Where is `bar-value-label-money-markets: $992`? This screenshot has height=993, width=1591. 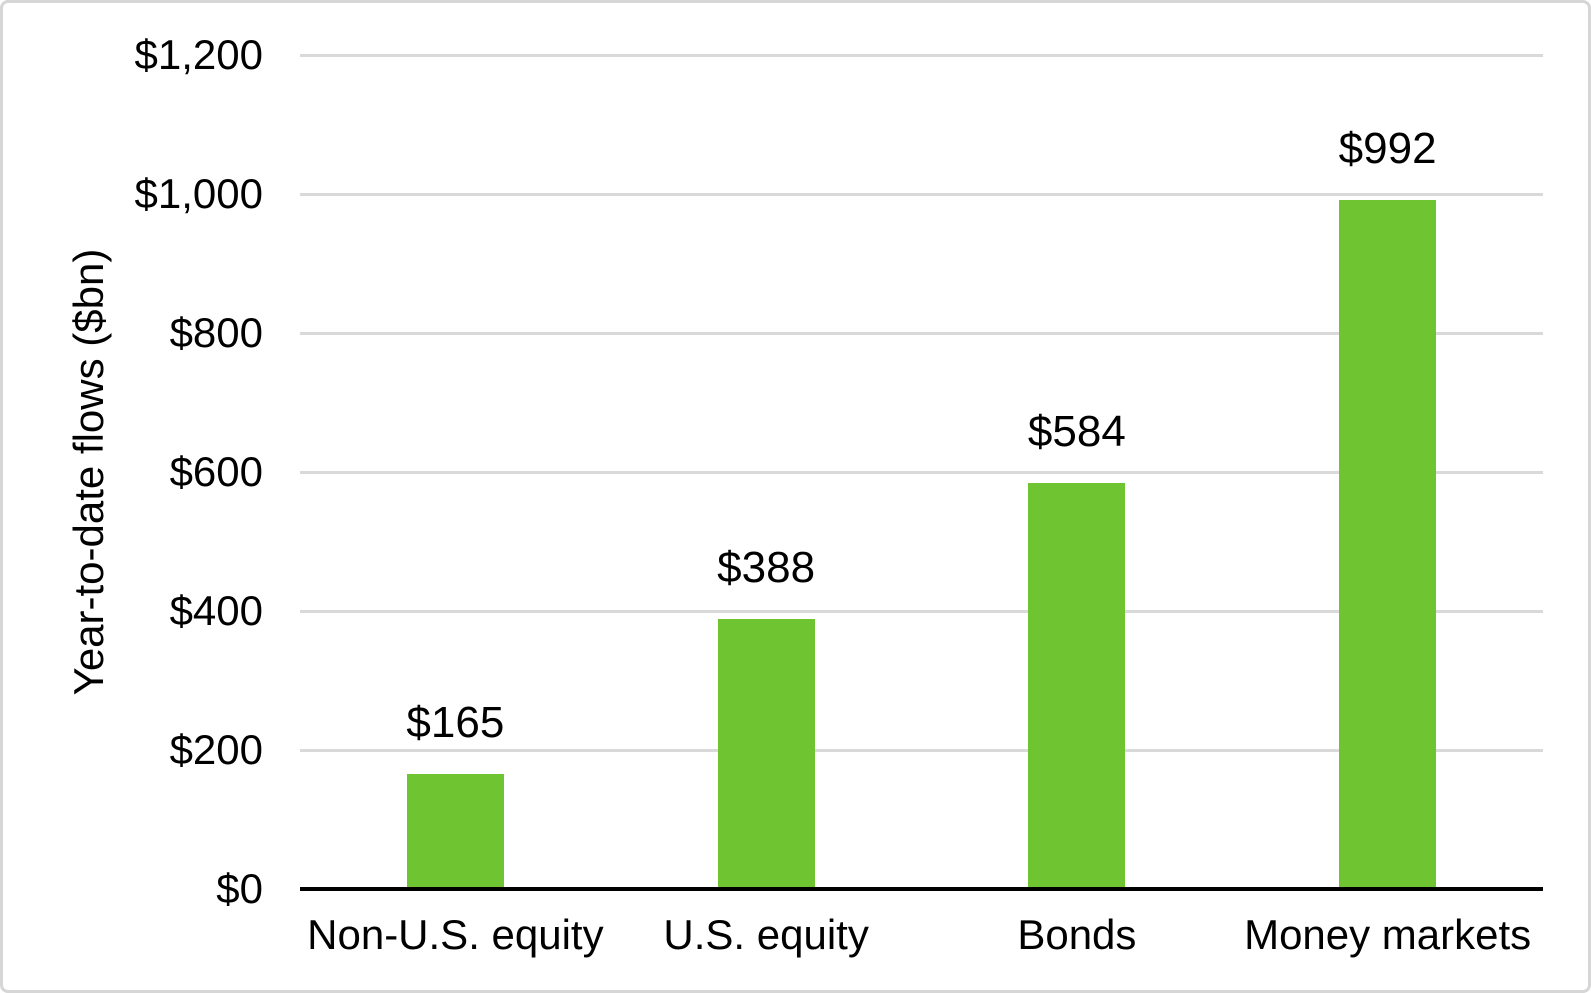 bar-value-label-money-markets: $992 is located at coordinates (1387, 148).